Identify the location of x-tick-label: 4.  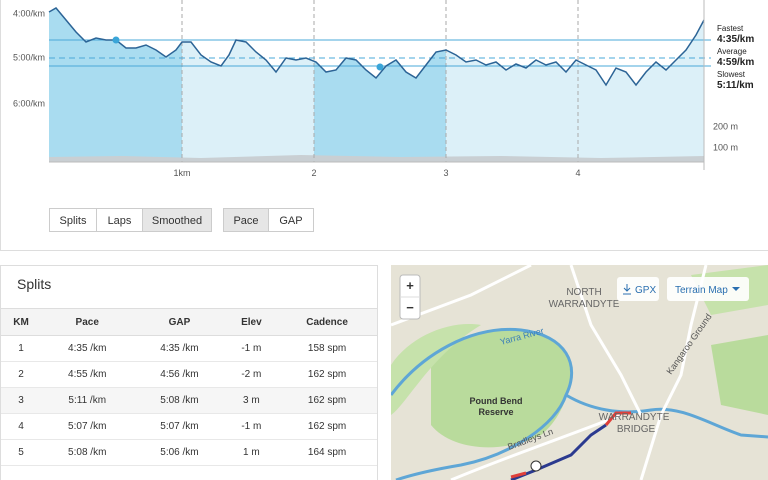
(577, 173).